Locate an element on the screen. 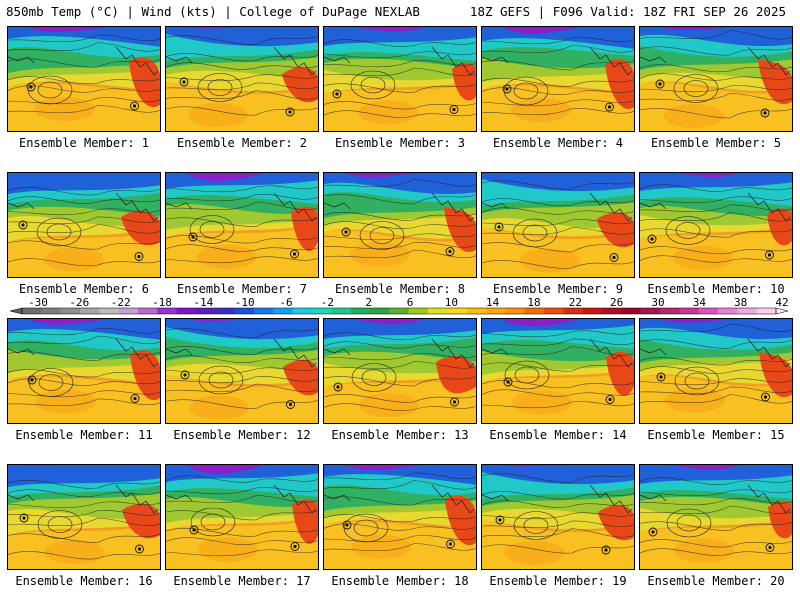 The image size is (800, 600). ensemble-member-panel: Ensemble Member: 14 is located at coordinates (558, 380).